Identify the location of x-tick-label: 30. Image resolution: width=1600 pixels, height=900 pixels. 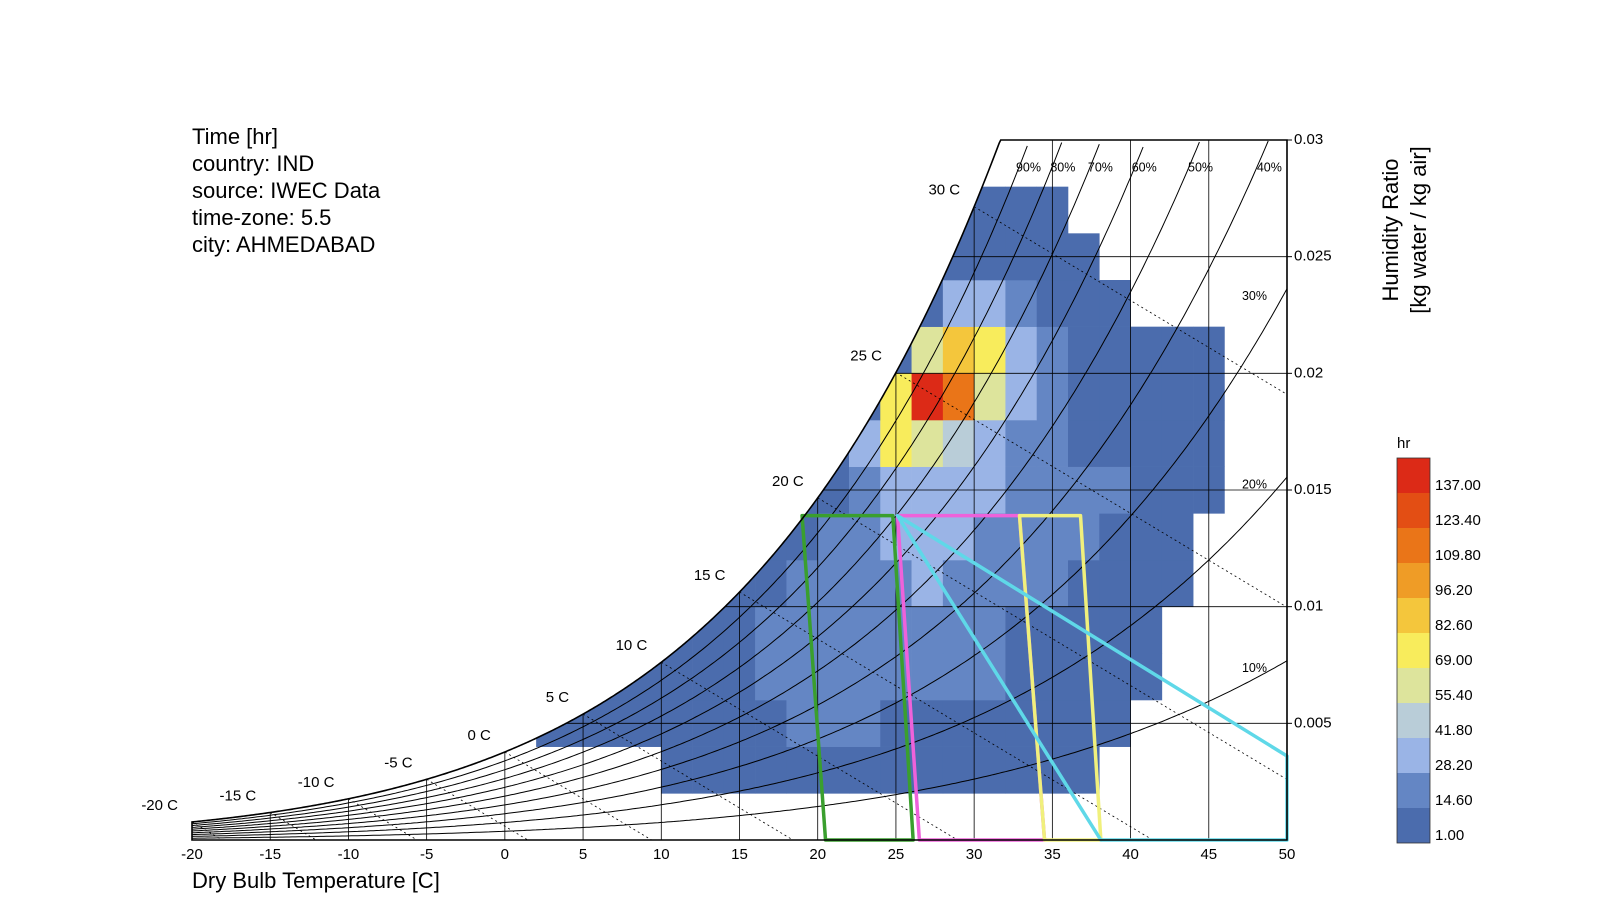
(974, 854).